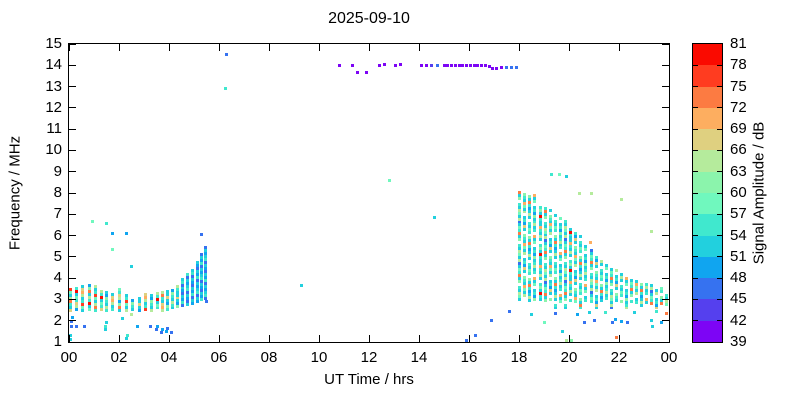  What do you see at coordinates (53, 86) in the screenshot?
I see `y-tick-label: 13` at bounding box center [53, 86].